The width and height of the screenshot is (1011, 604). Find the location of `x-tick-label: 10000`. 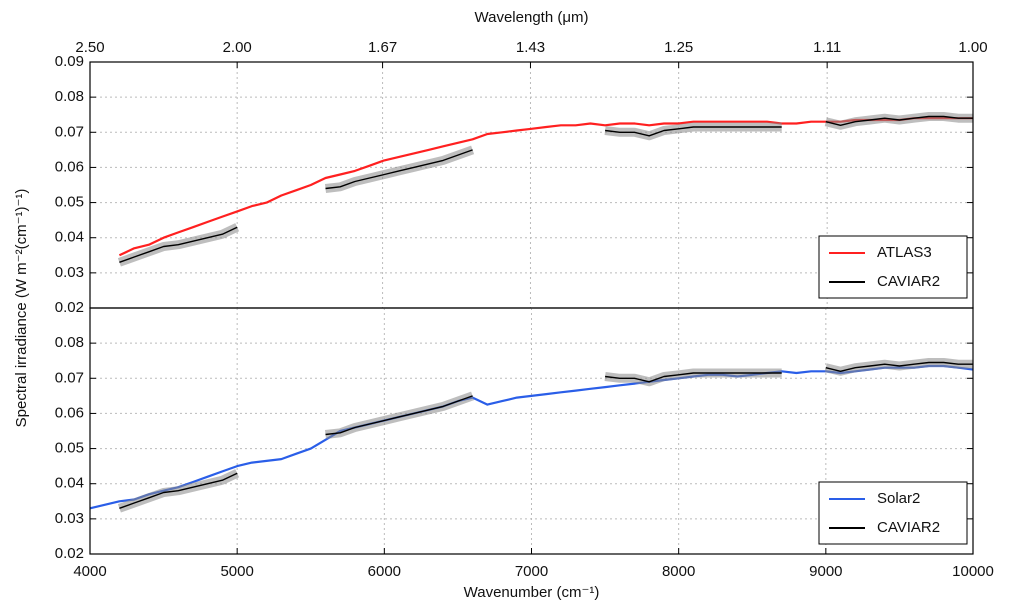

x-tick-label: 10000 is located at coordinates (973, 571).